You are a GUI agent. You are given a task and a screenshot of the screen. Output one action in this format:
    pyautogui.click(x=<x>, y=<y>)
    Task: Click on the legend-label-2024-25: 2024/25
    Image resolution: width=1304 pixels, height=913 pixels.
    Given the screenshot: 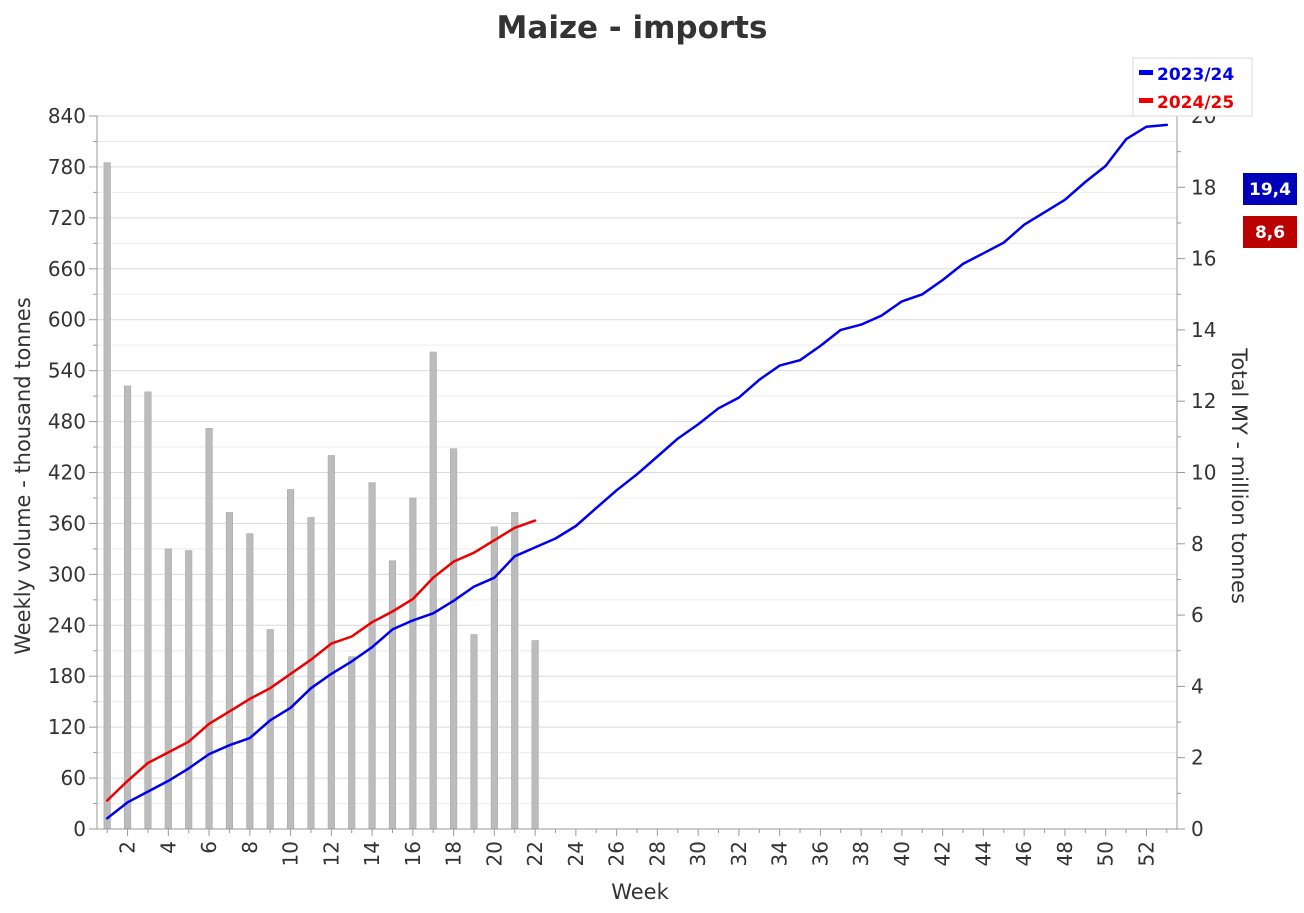 What is the action you would take?
    pyautogui.click(x=1195, y=103)
    